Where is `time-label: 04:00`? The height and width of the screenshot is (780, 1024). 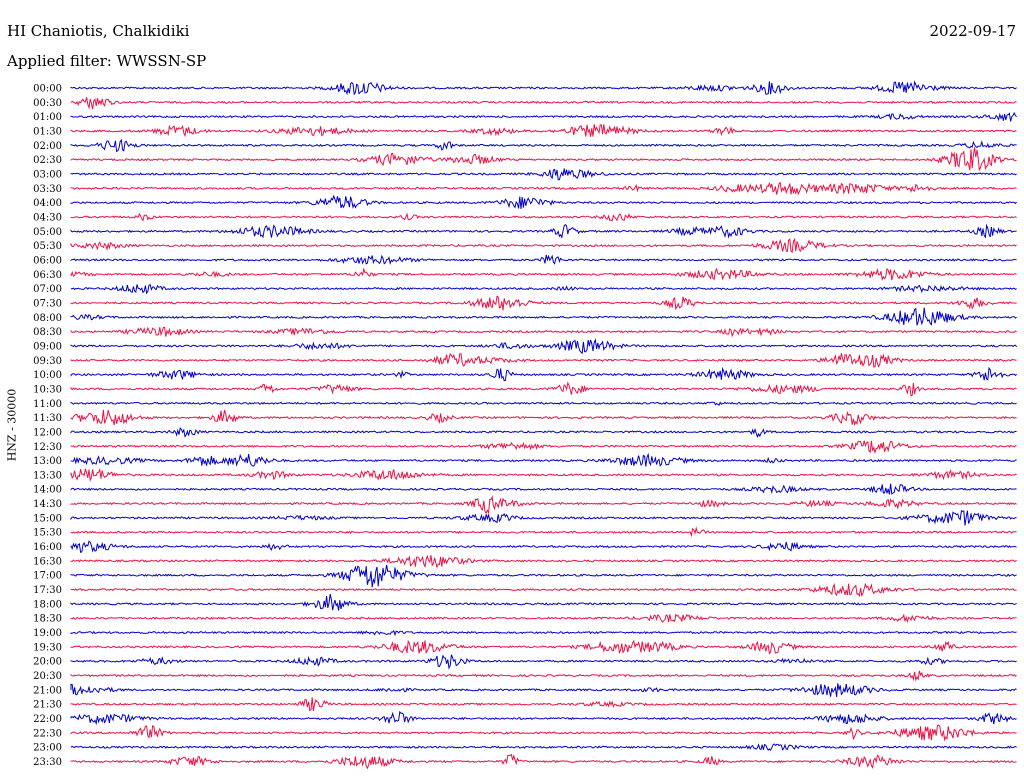 time-label: 04:00 is located at coordinates (47, 203).